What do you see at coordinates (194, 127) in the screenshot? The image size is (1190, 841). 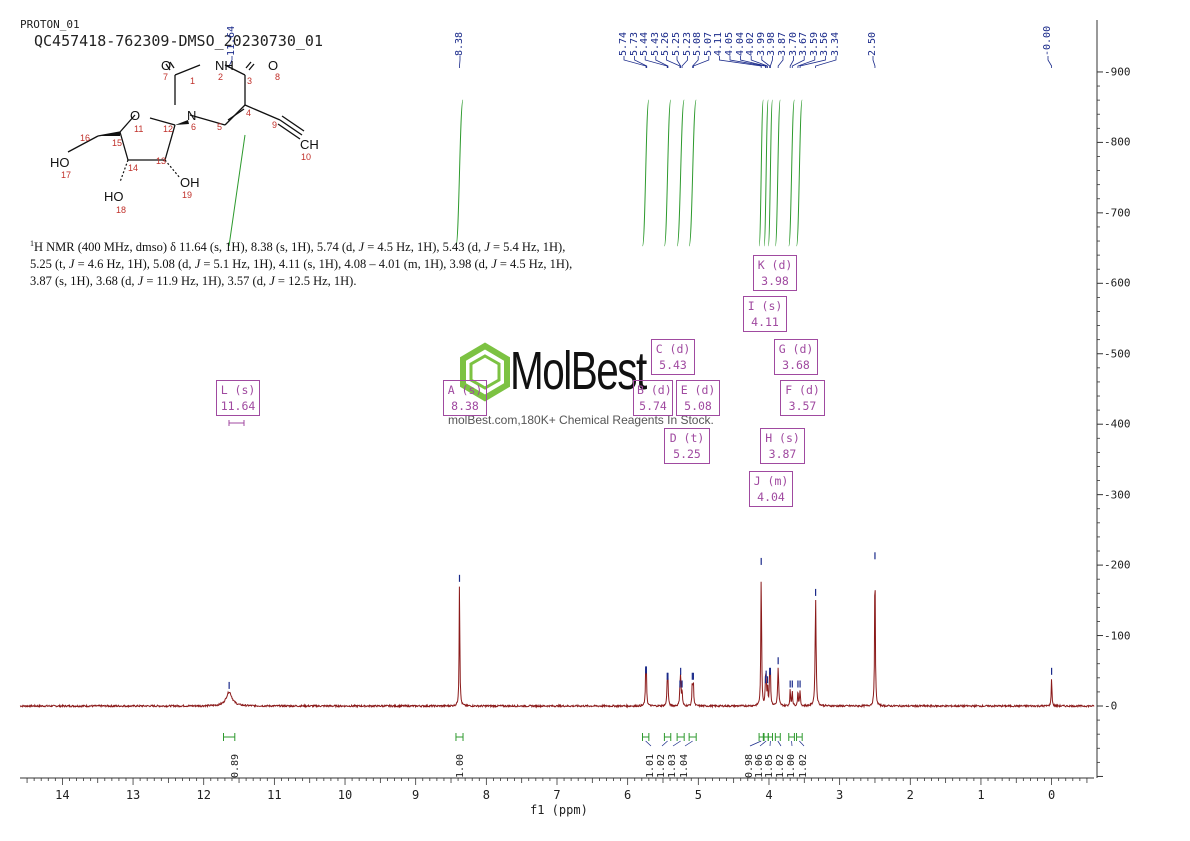 I see `atom-number: 6` at bounding box center [194, 127].